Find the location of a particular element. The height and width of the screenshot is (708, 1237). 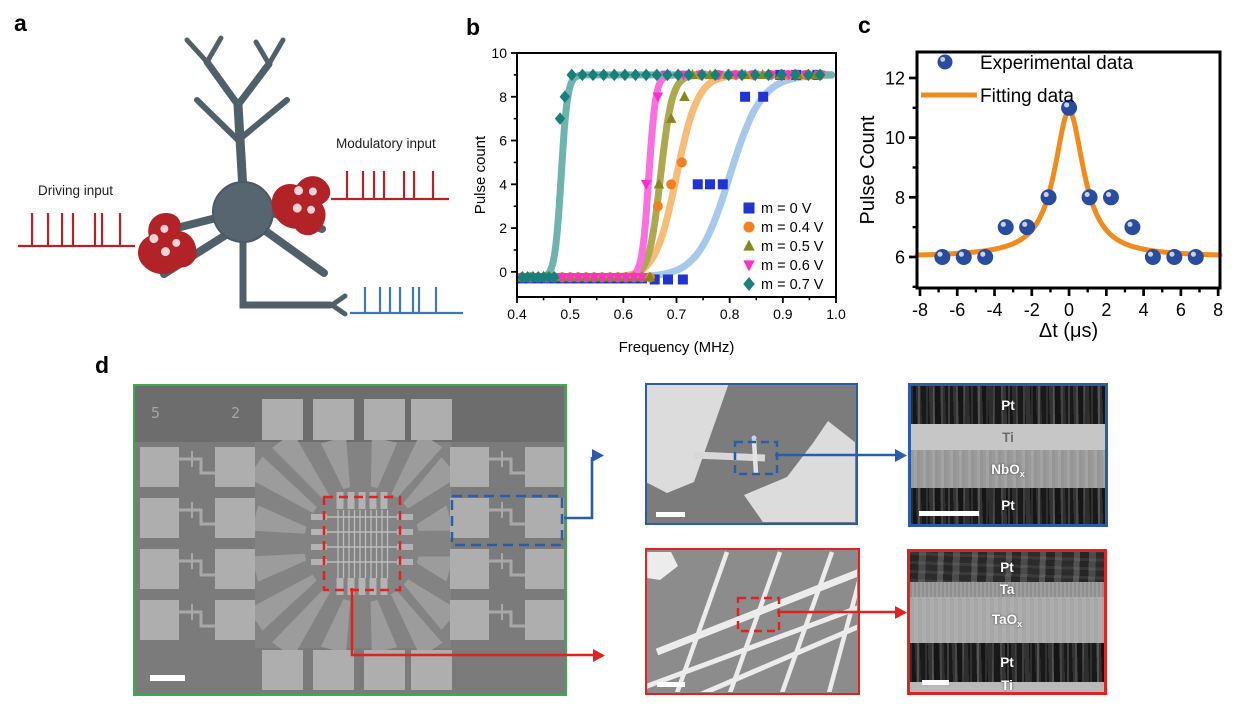

layer-taox: TaOx is located at coordinates (1007, 620).